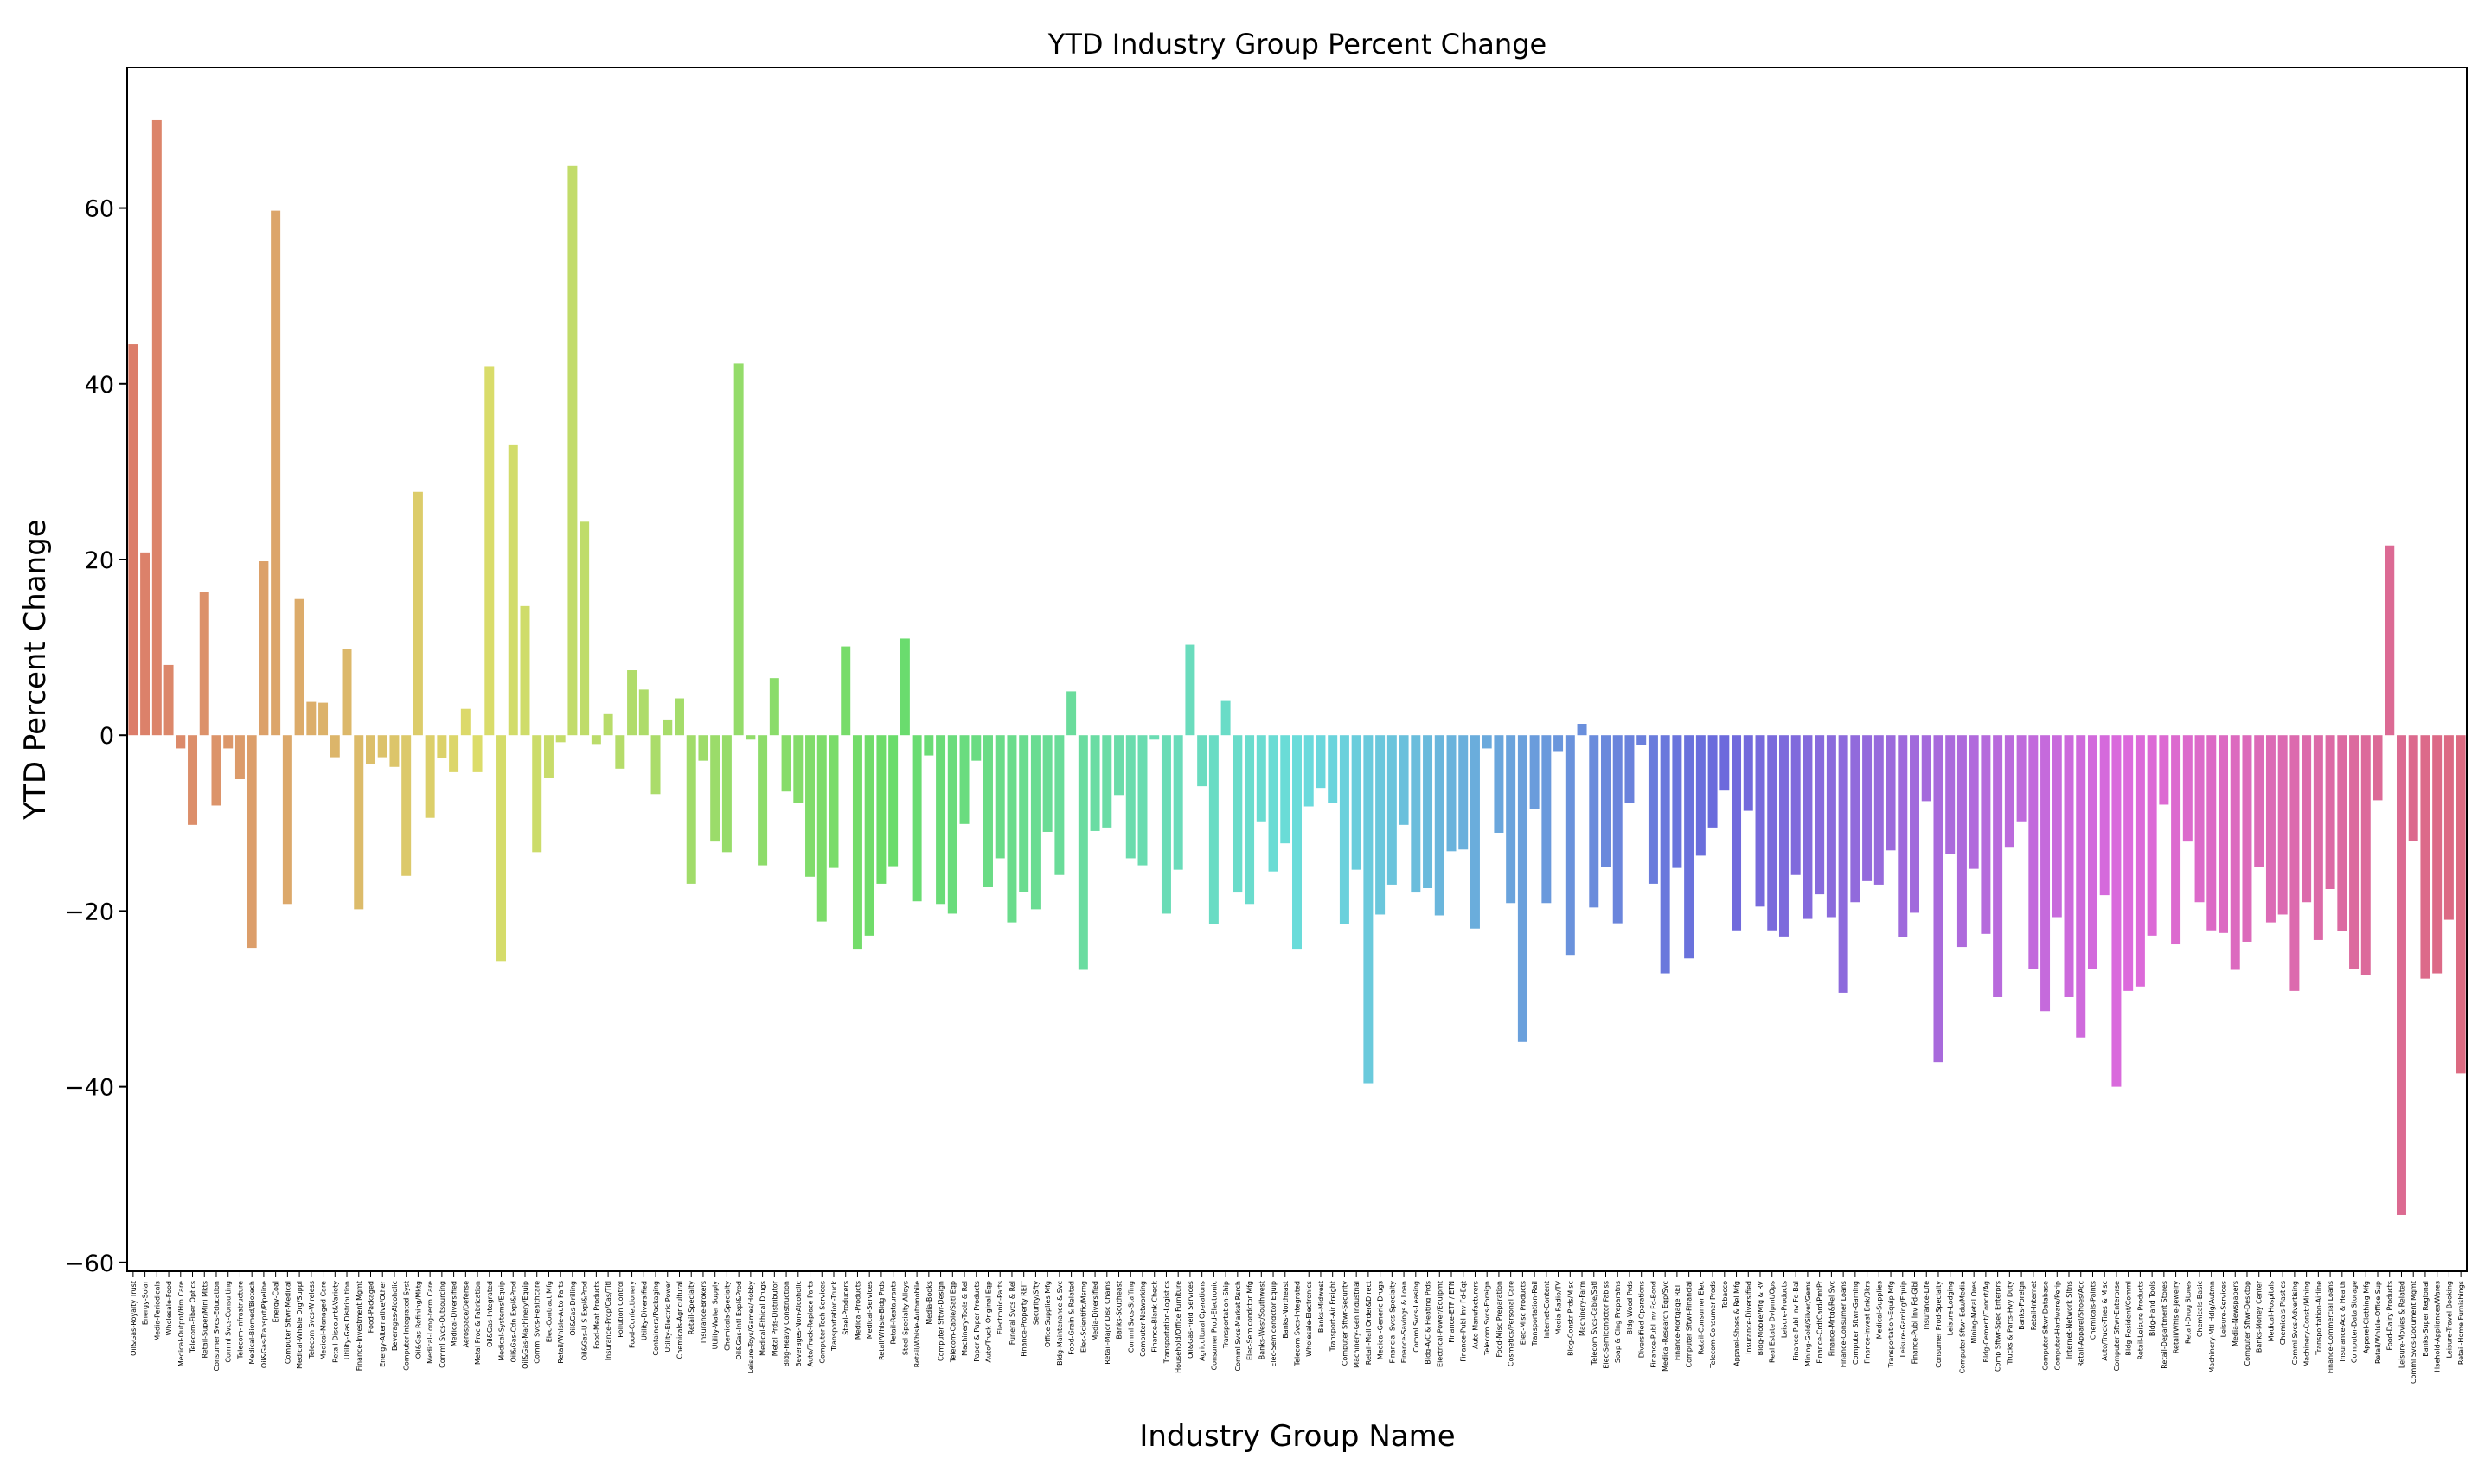 The height and width of the screenshot is (1484, 2491). What do you see at coordinates (1179, 1327) in the screenshot?
I see `x-tick-label: Household/Office Furniture` at bounding box center [1179, 1327].